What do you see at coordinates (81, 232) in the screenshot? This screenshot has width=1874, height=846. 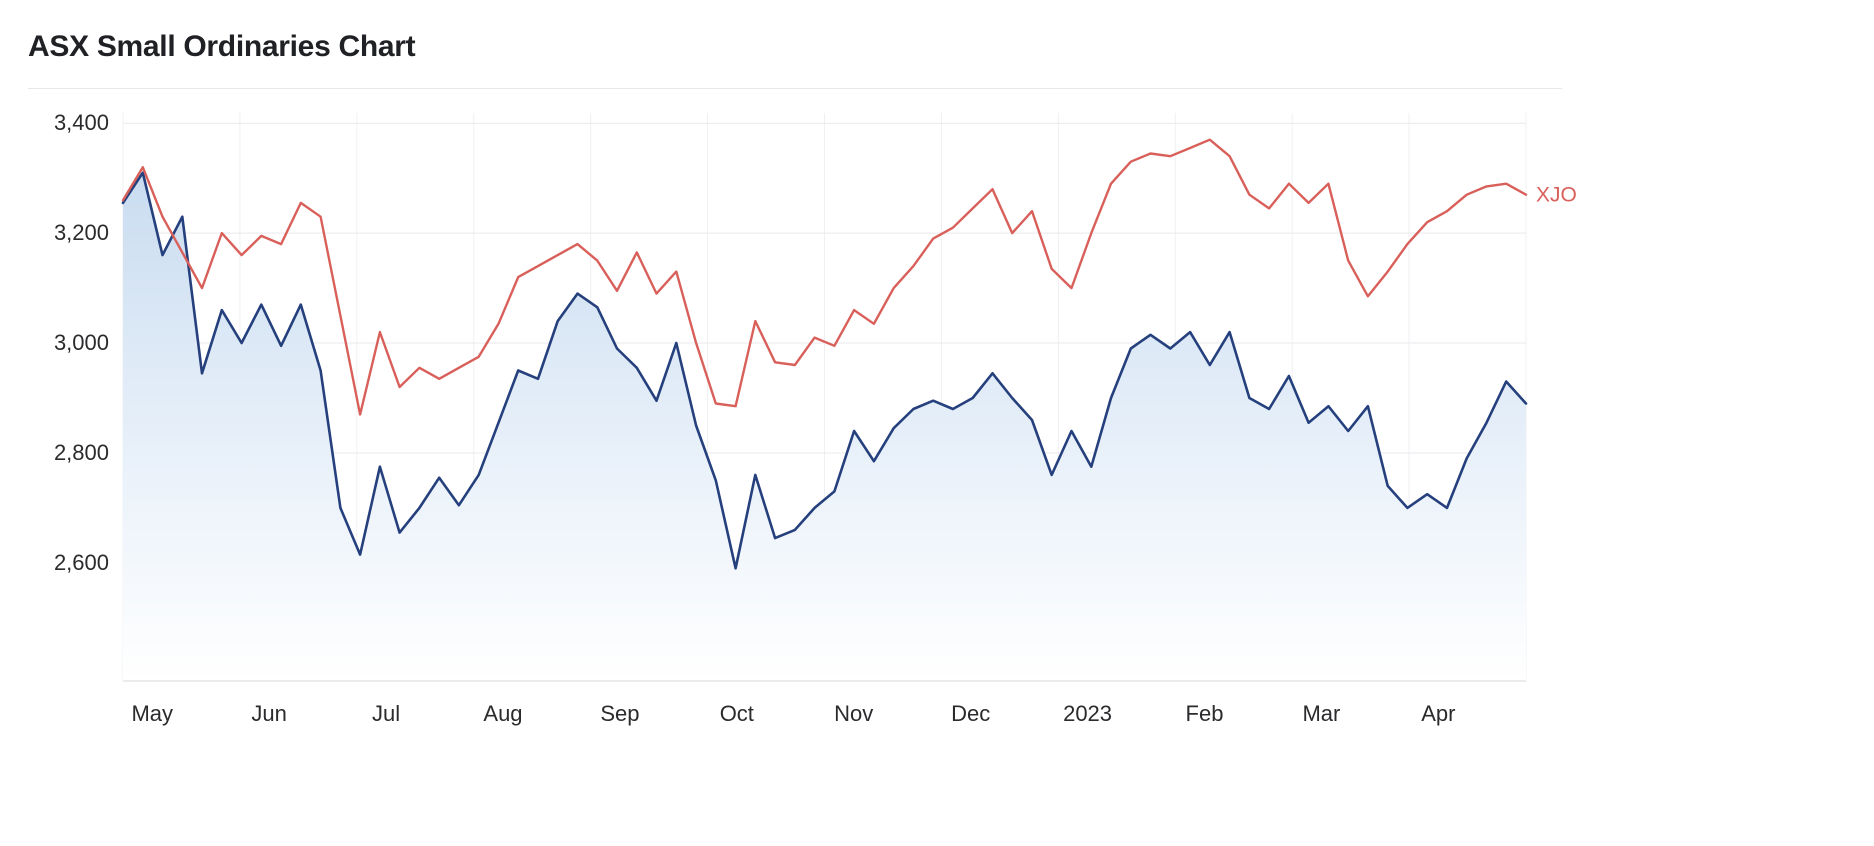 I see `y-tick-label: 3,200` at bounding box center [81, 232].